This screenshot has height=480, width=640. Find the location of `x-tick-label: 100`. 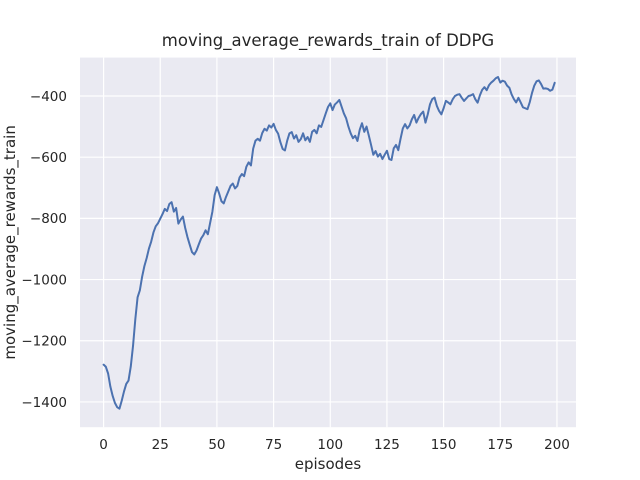

x-tick-label: 100 is located at coordinates (330, 445).